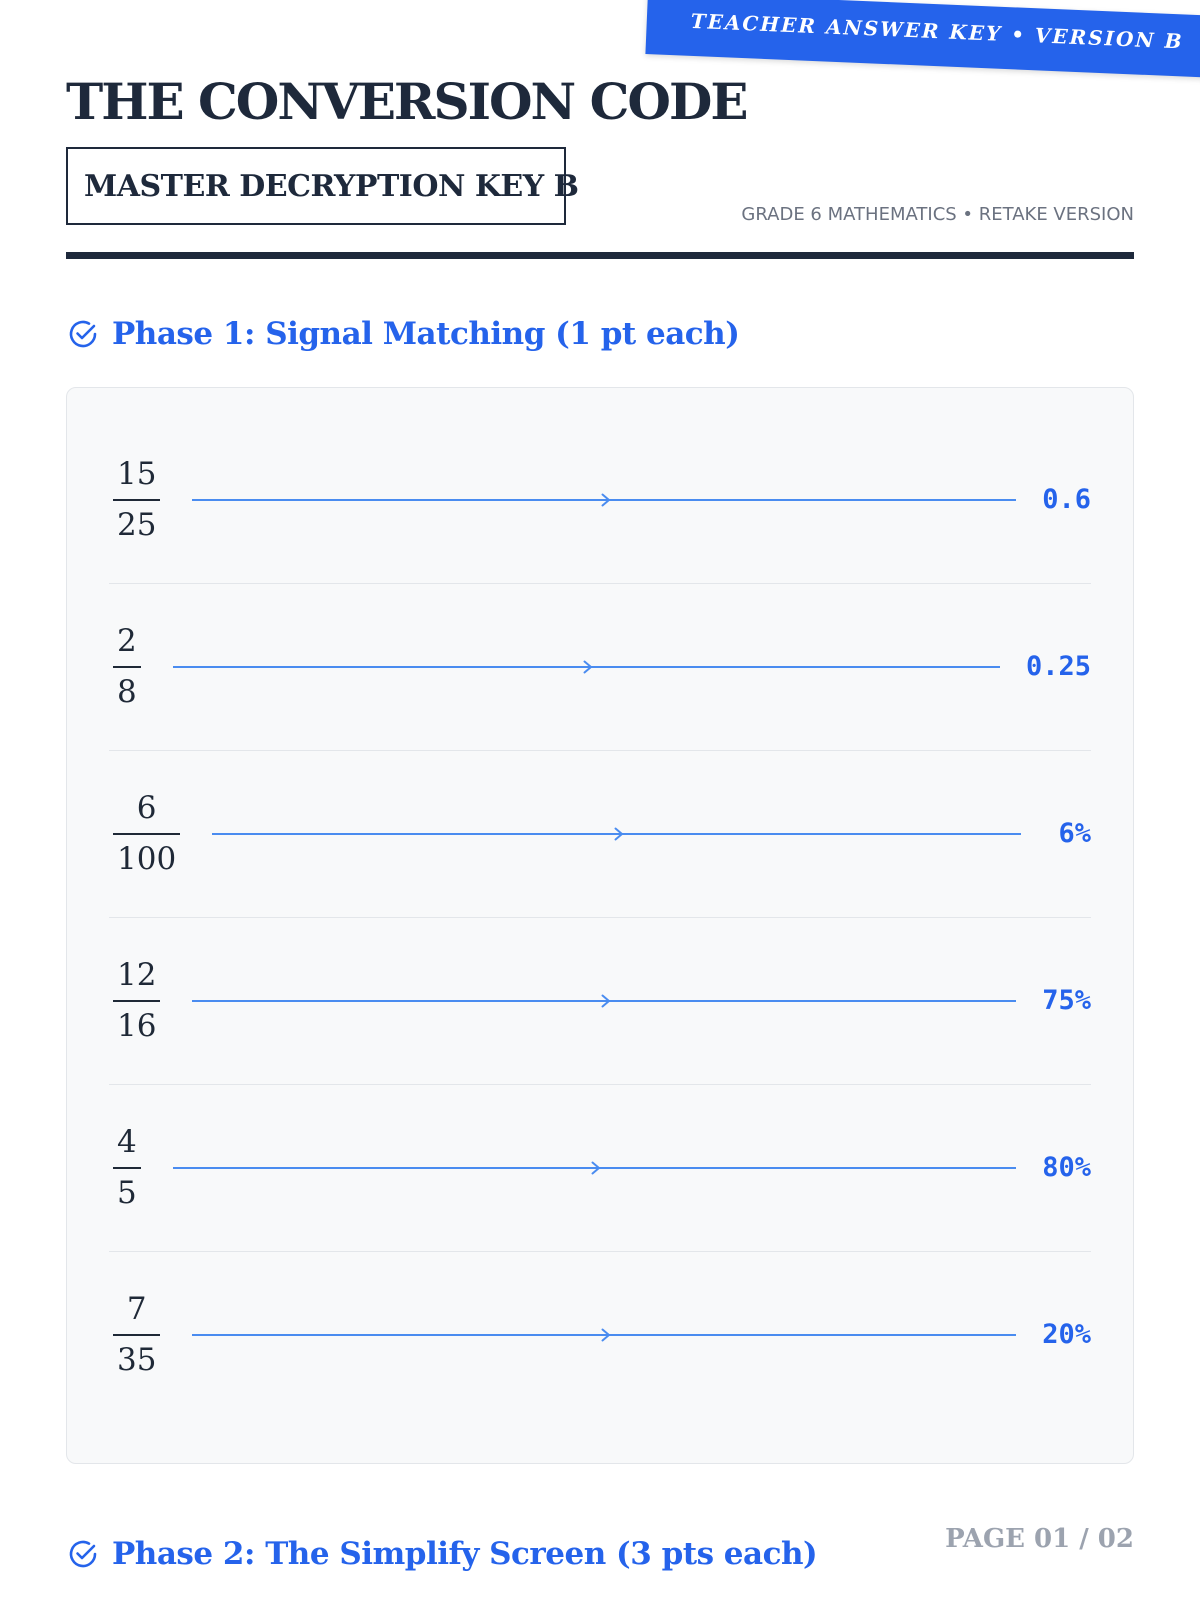  What do you see at coordinates (1066, 1167) in the screenshot?
I see `answer-value: 80%` at bounding box center [1066, 1167].